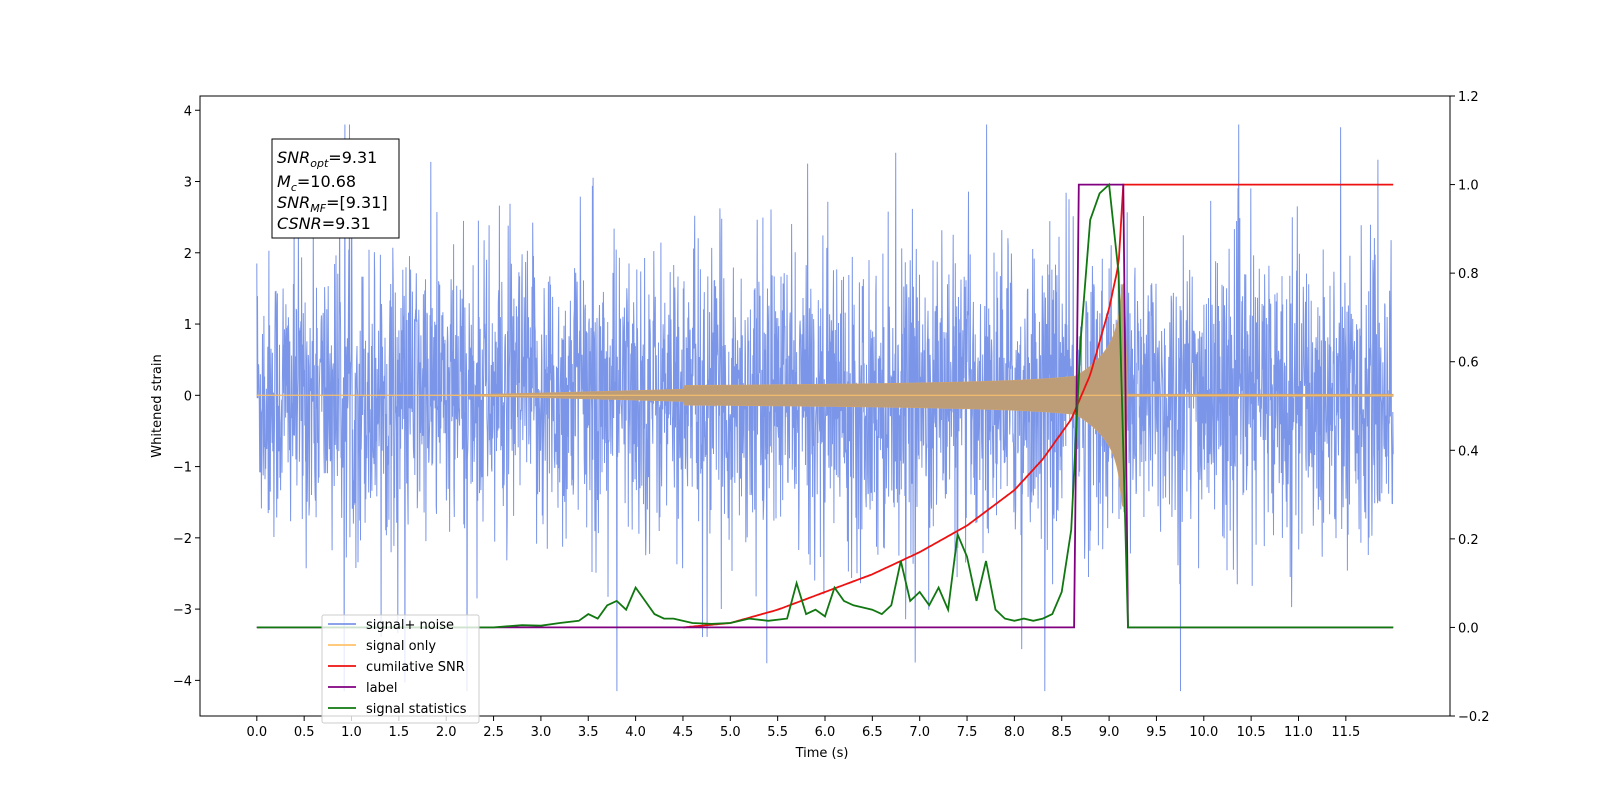 This screenshot has height=800, width=1600. I want to click on y2-tick-label: 0.8, so click(1468, 274).